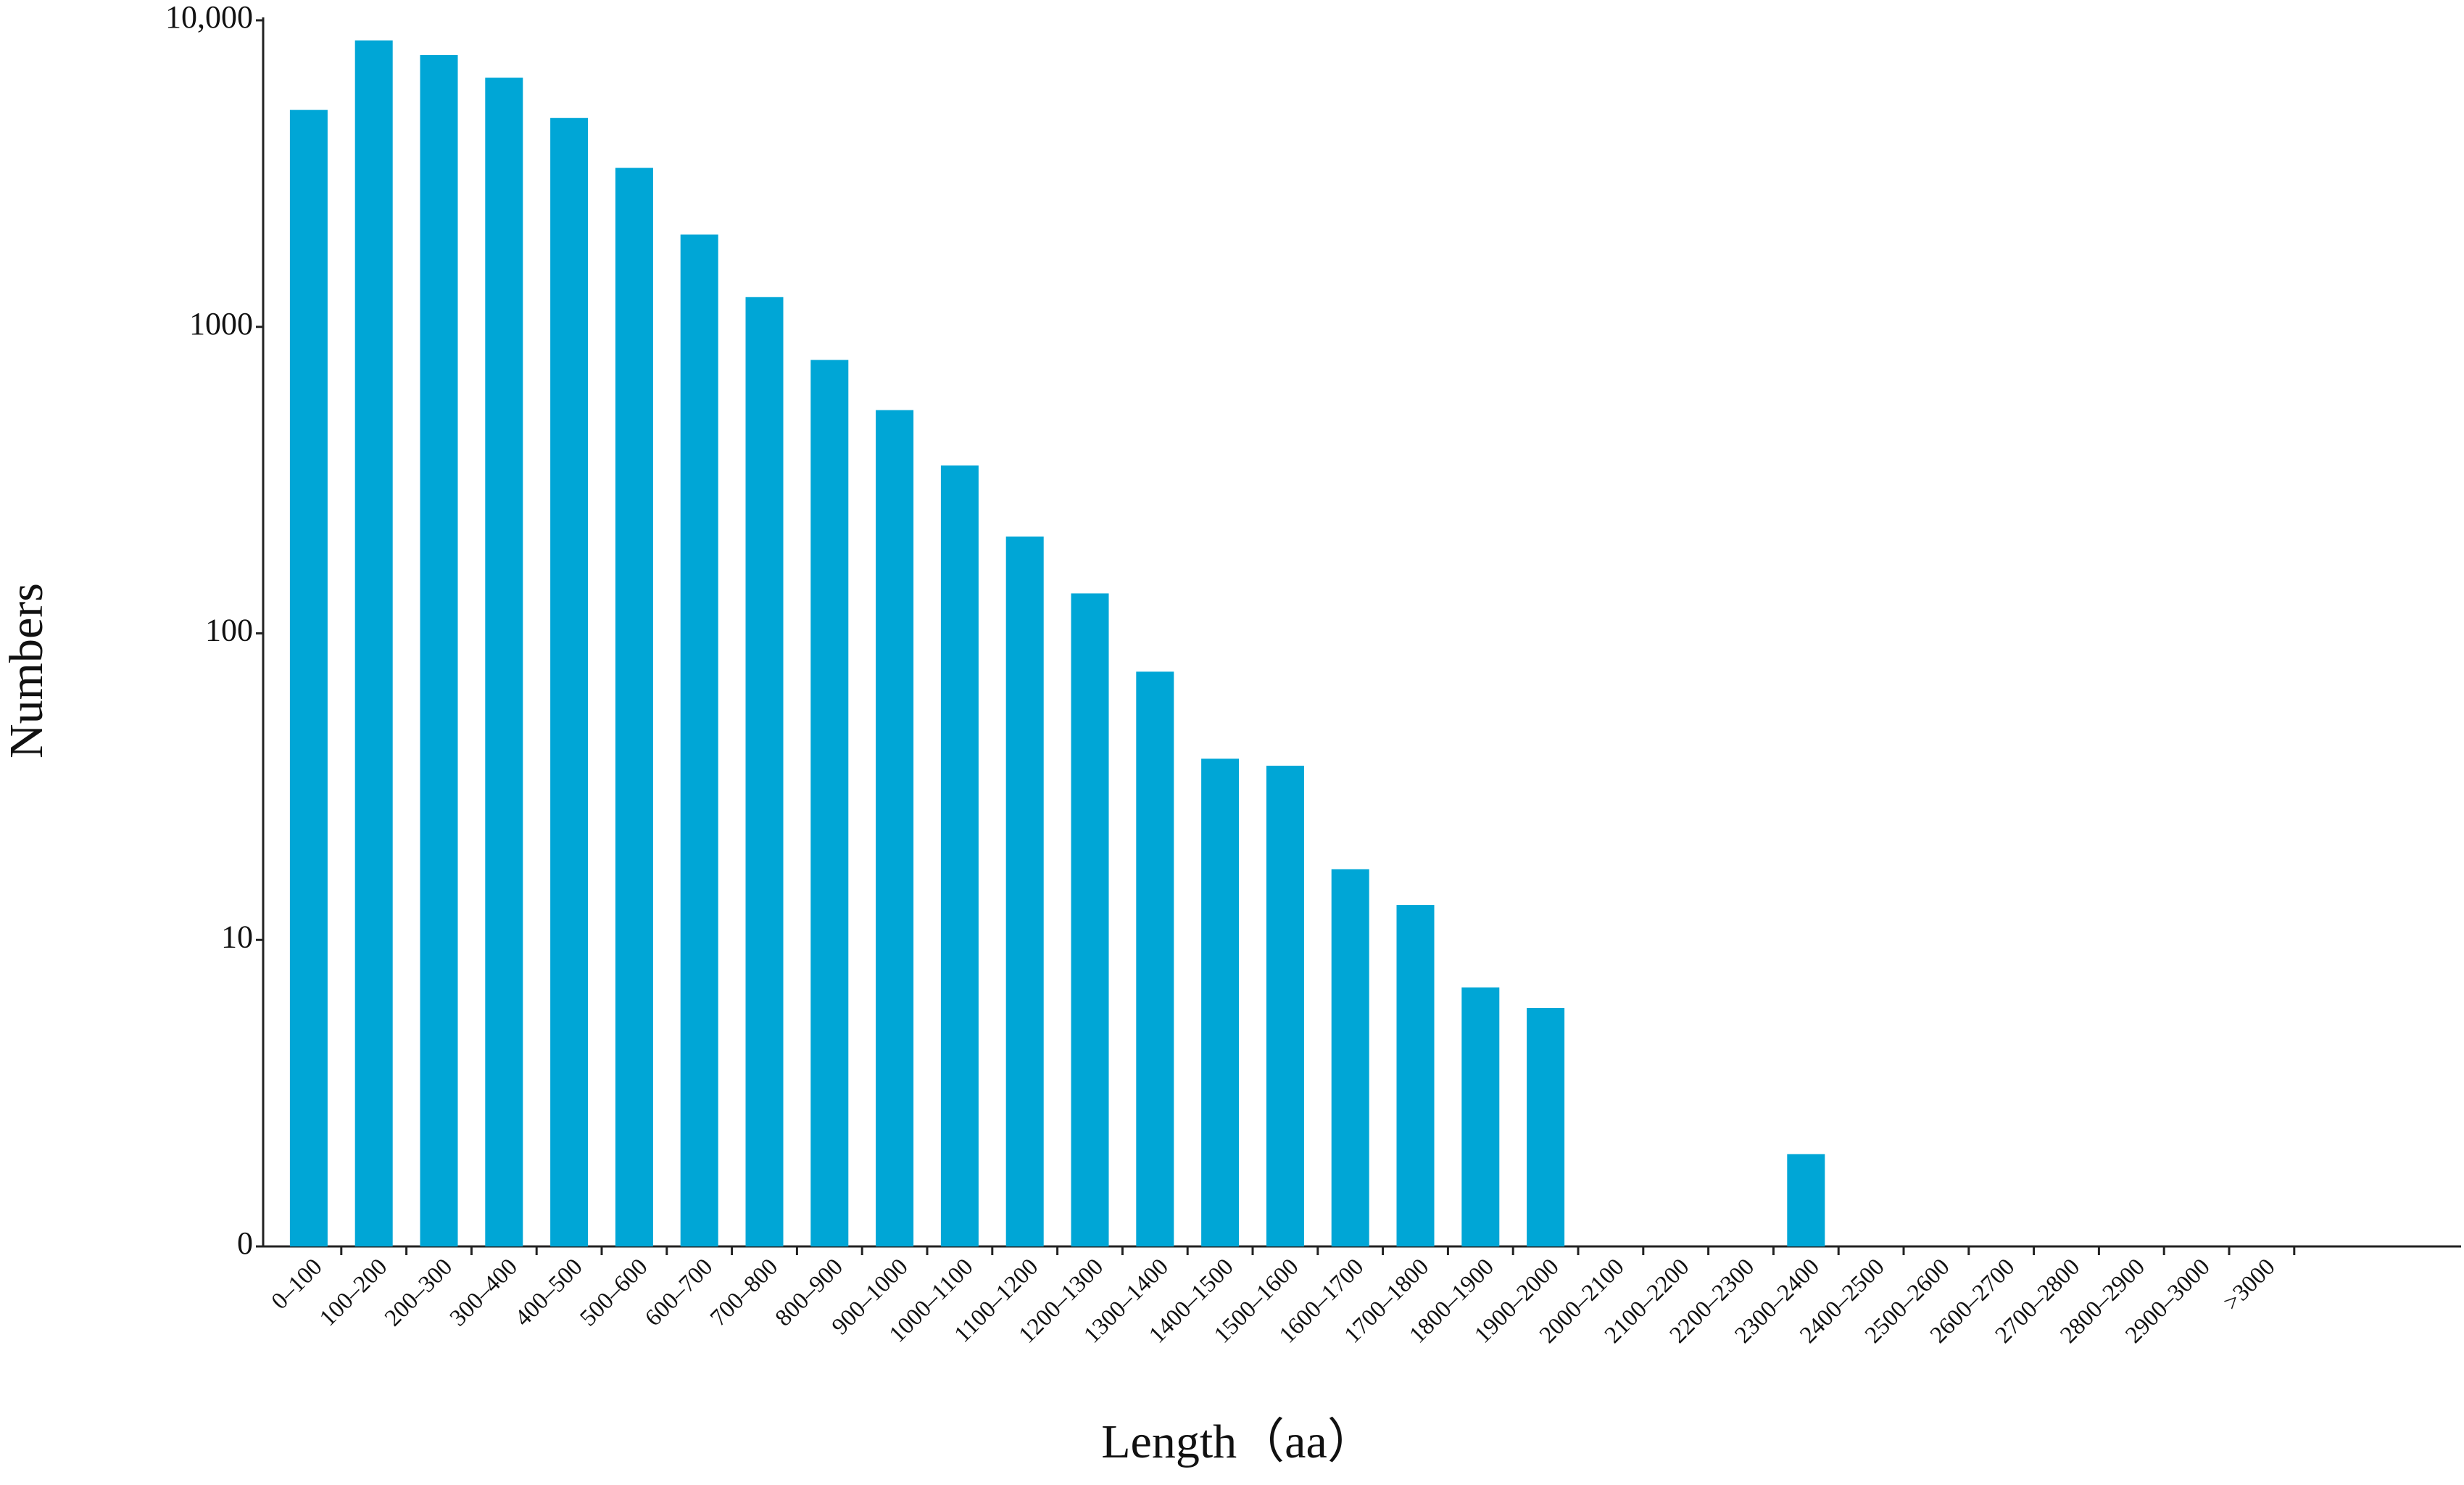 This screenshot has width=2464, height=1485. I want to click on x-tick-label: 400–500, so click(549, 1293).